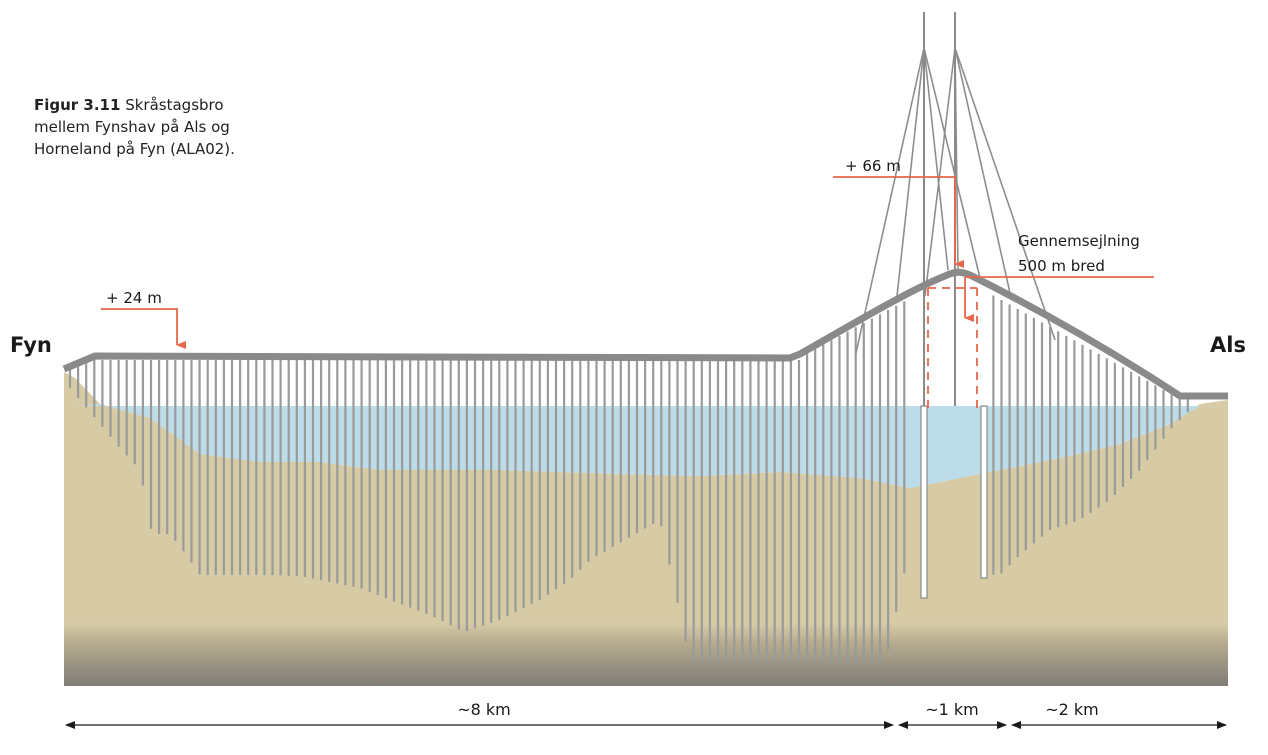 The image size is (1268, 755). I want to click on navigation-label-line1: Gennemsejlning, so click(1079, 241).